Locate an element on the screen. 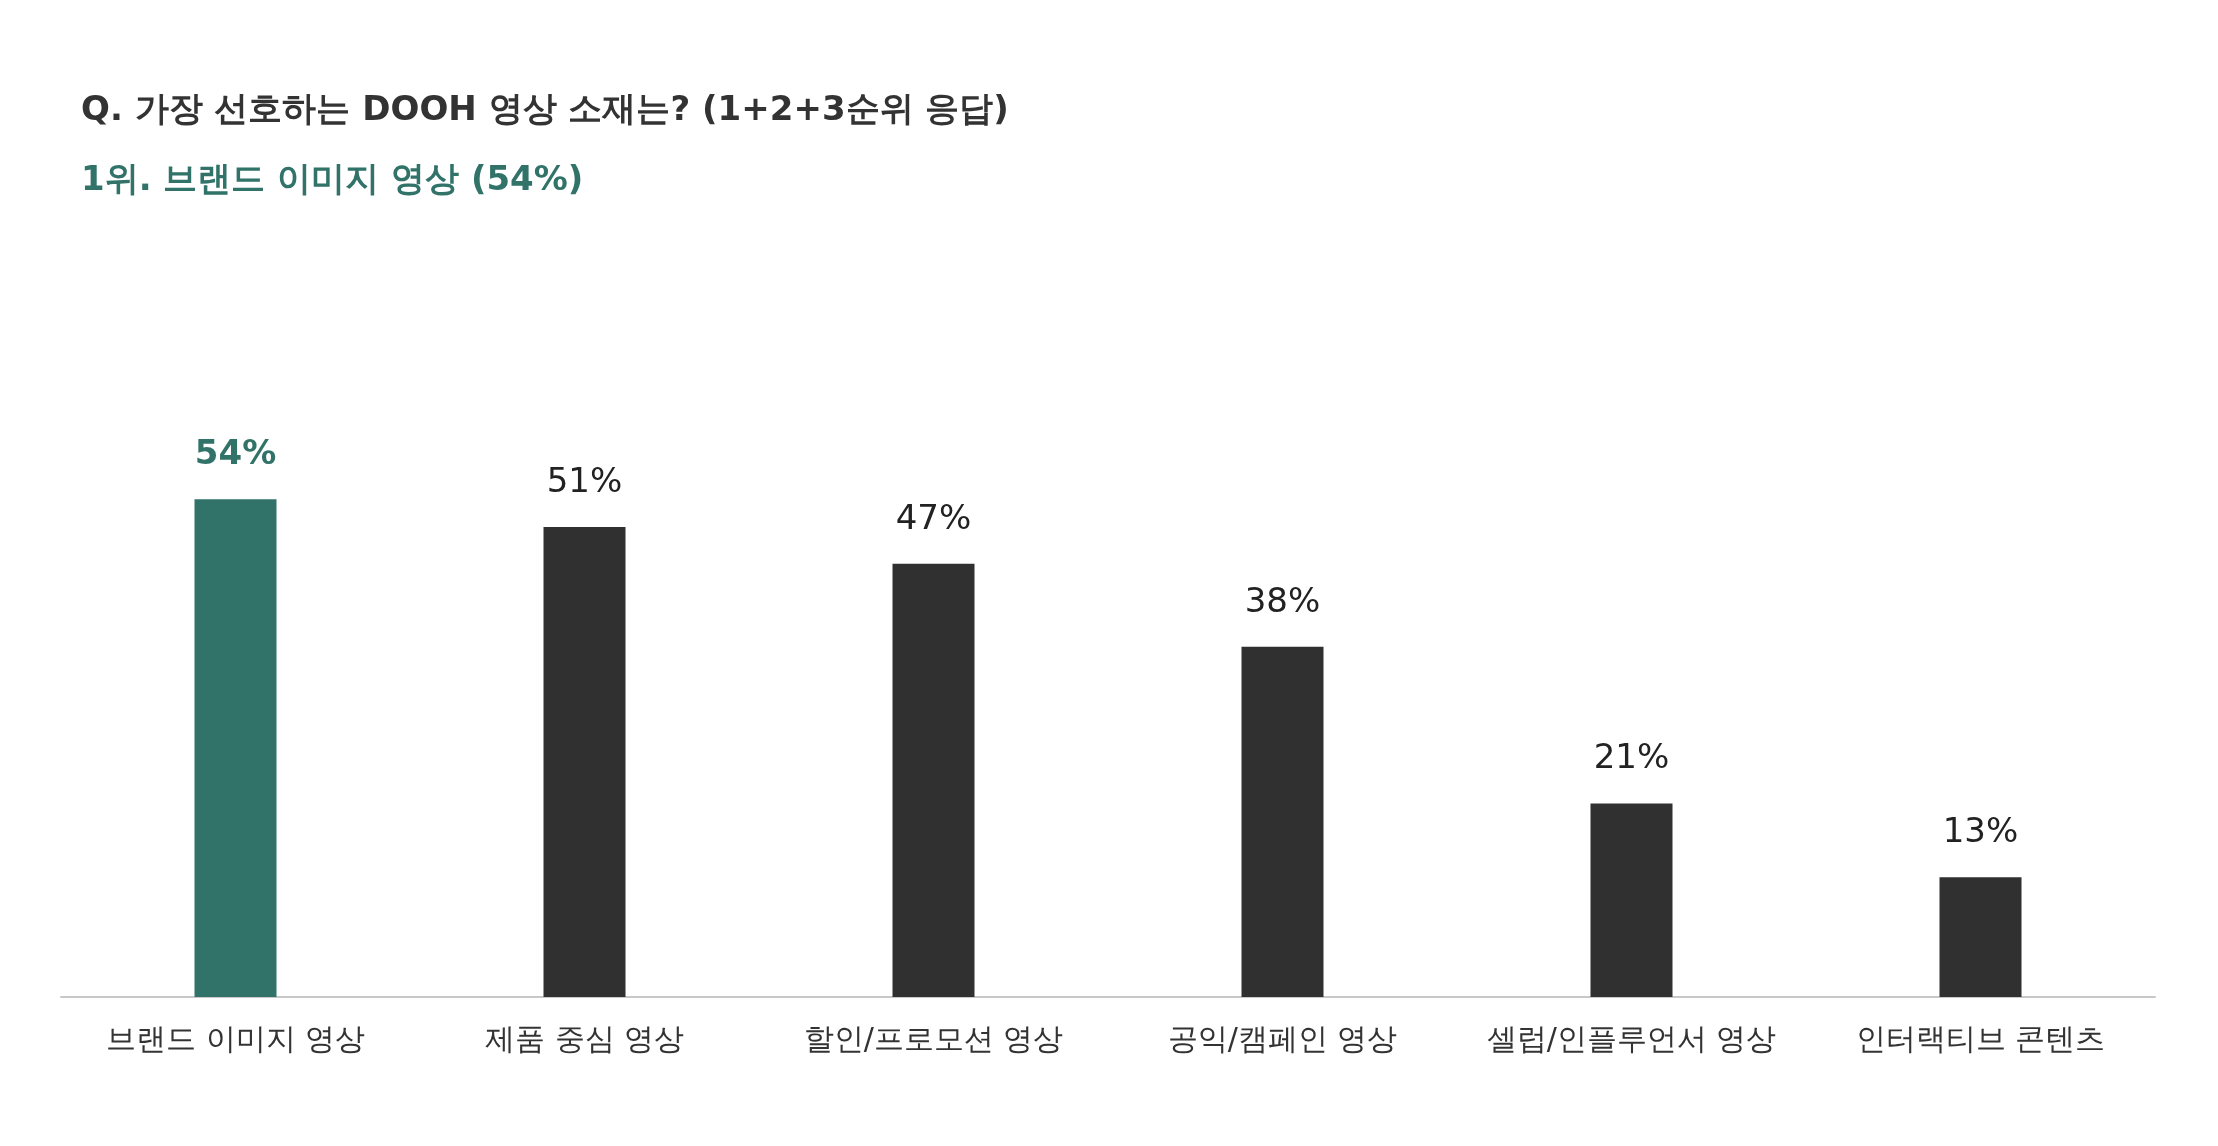  data-label: 38% is located at coordinates (1282, 599).